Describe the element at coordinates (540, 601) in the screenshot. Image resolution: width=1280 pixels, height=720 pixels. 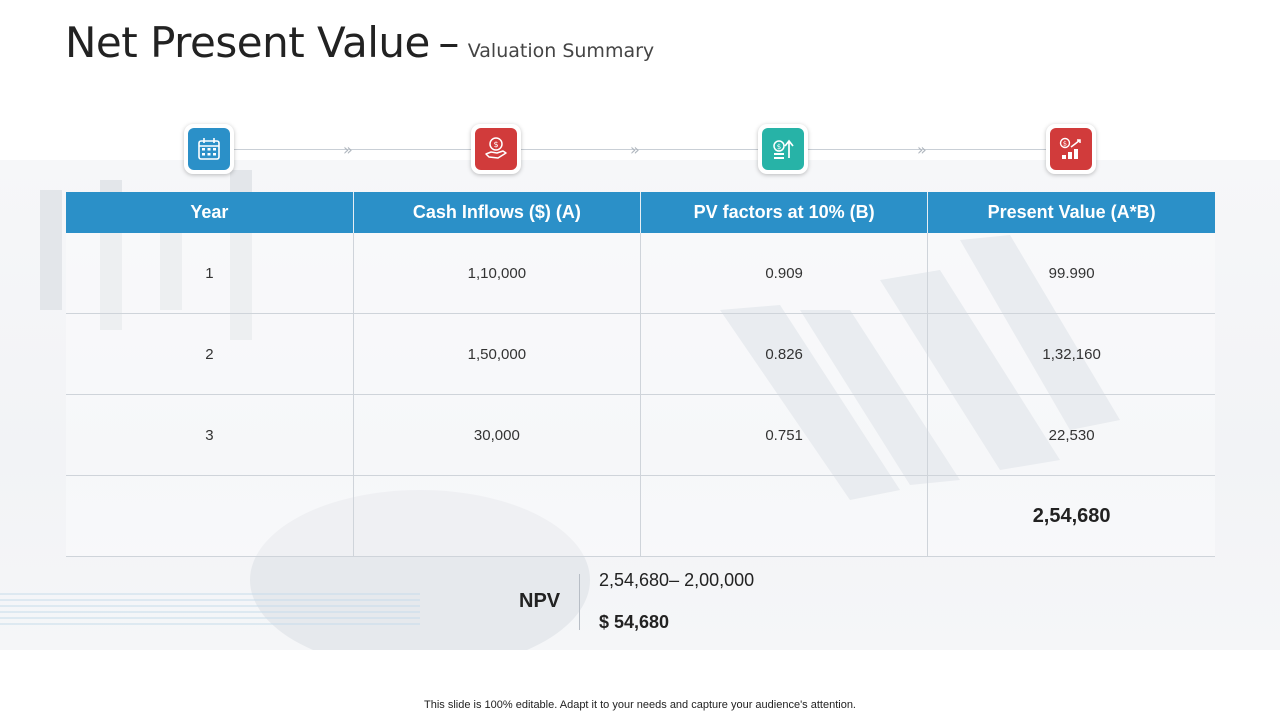
I see `npv-label: NPV` at that location.